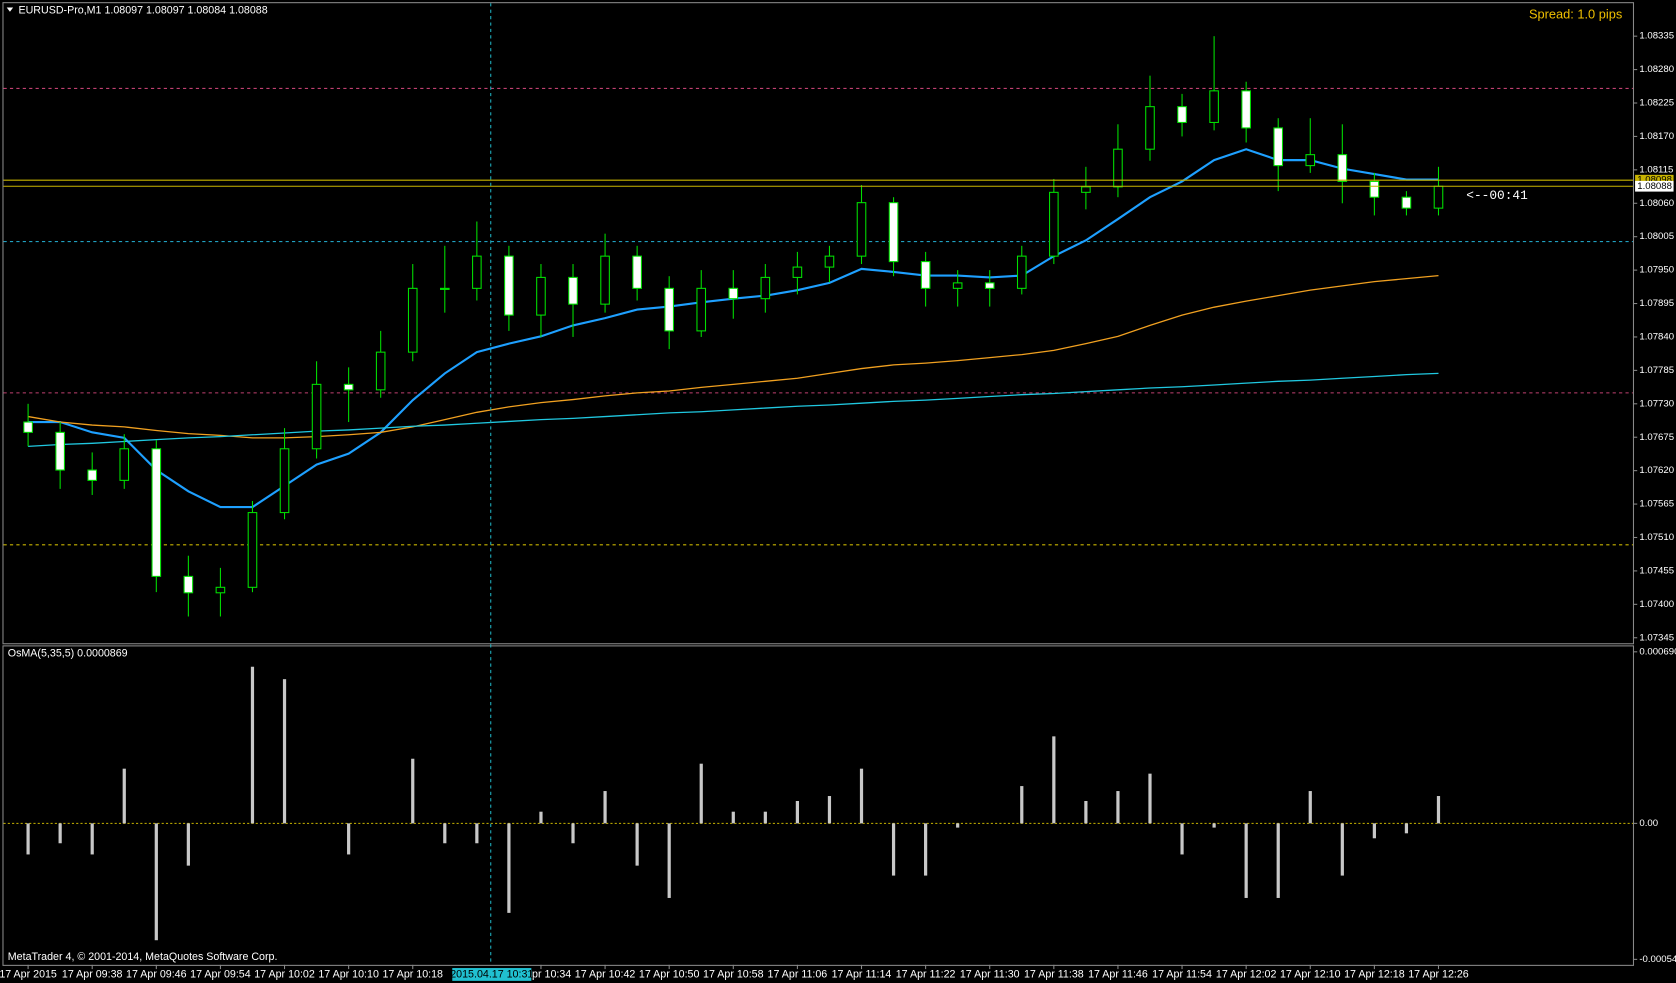  What do you see at coordinates (348, 974) in the screenshot?
I see `x-tick-label: 17 Apr 10:10` at bounding box center [348, 974].